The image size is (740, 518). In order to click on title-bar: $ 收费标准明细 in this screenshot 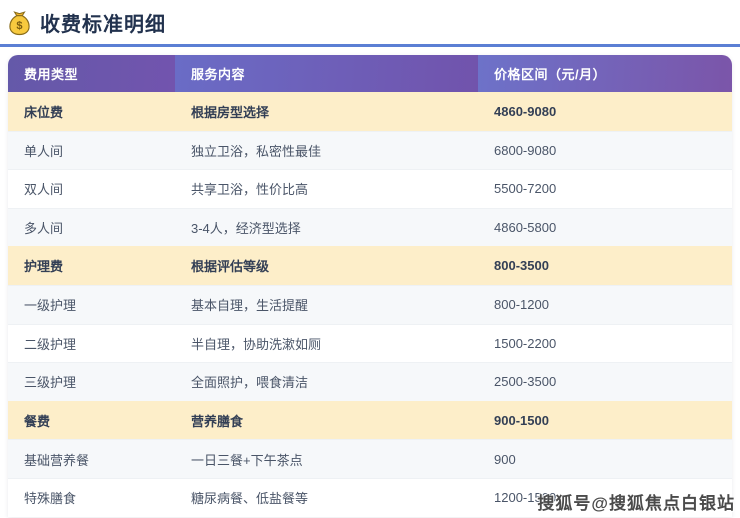, I will do `click(370, 22)`.